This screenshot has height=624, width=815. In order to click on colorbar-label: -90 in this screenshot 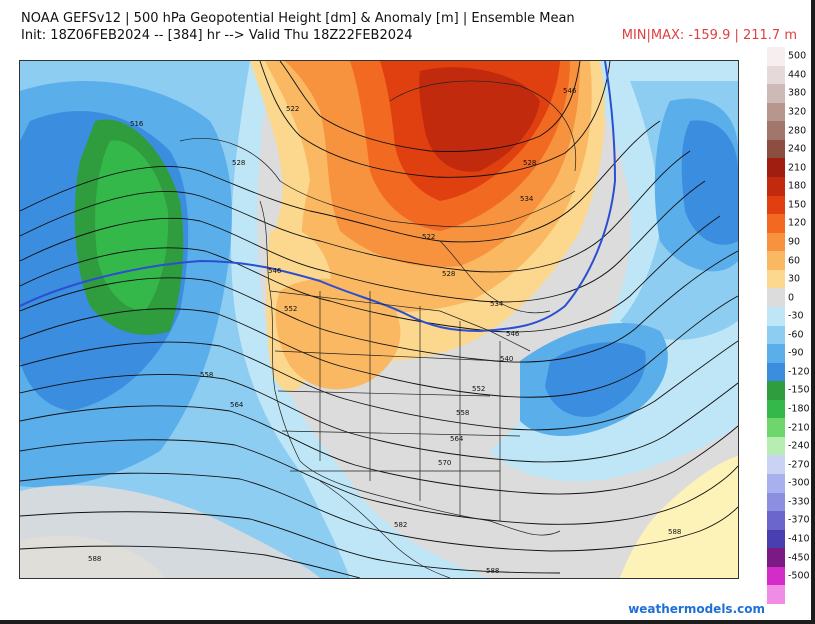, I will do `click(796, 353)`.